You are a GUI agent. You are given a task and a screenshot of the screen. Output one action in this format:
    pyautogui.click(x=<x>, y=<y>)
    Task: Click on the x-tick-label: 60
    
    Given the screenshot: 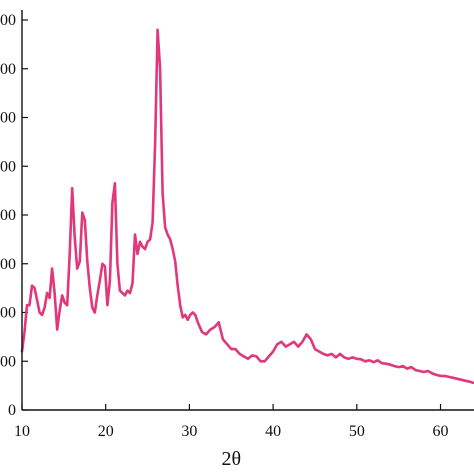 What is the action you would take?
    pyautogui.click(x=441, y=431)
    